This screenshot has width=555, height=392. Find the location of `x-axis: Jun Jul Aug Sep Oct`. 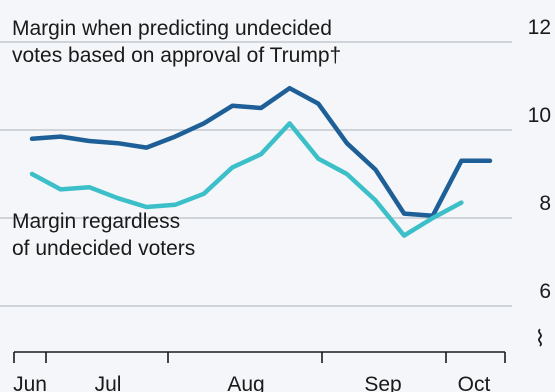

x-axis: Jun Jul Aug Sep Oct is located at coordinates (259, 371).